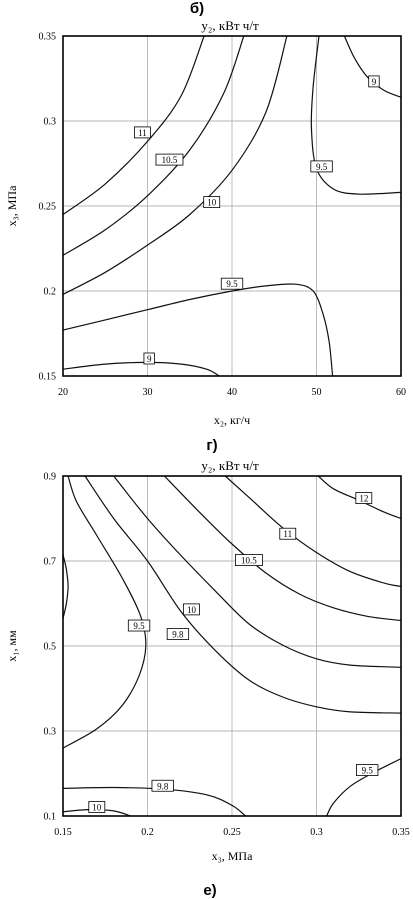  I want to click on contour-label-0: 12, so click(363, 499).